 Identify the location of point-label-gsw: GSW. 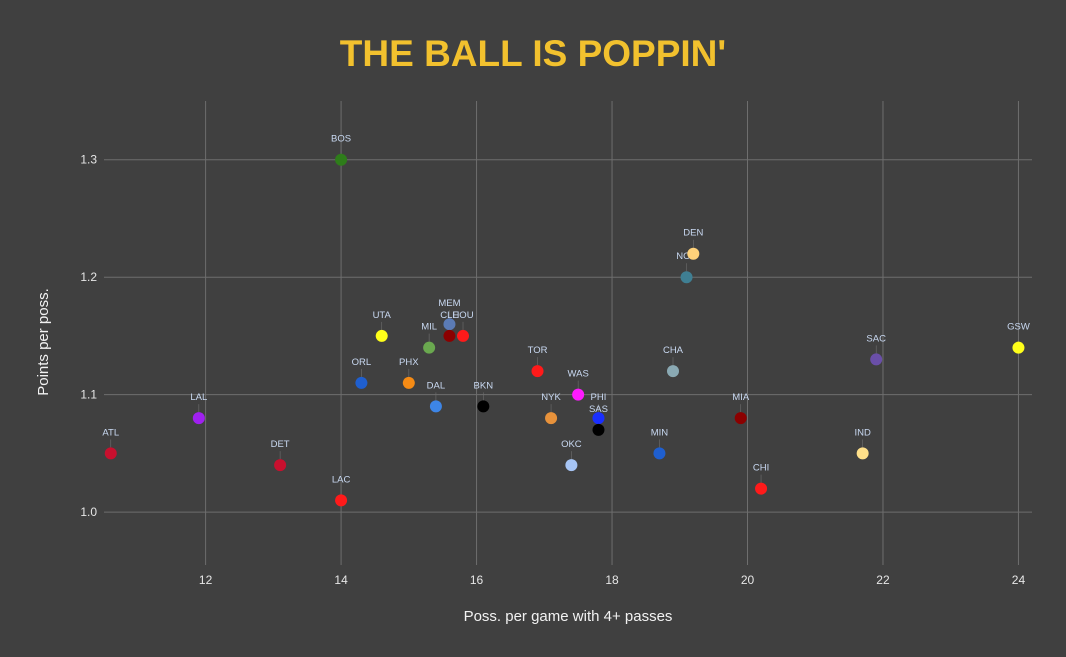
(1018, 327).